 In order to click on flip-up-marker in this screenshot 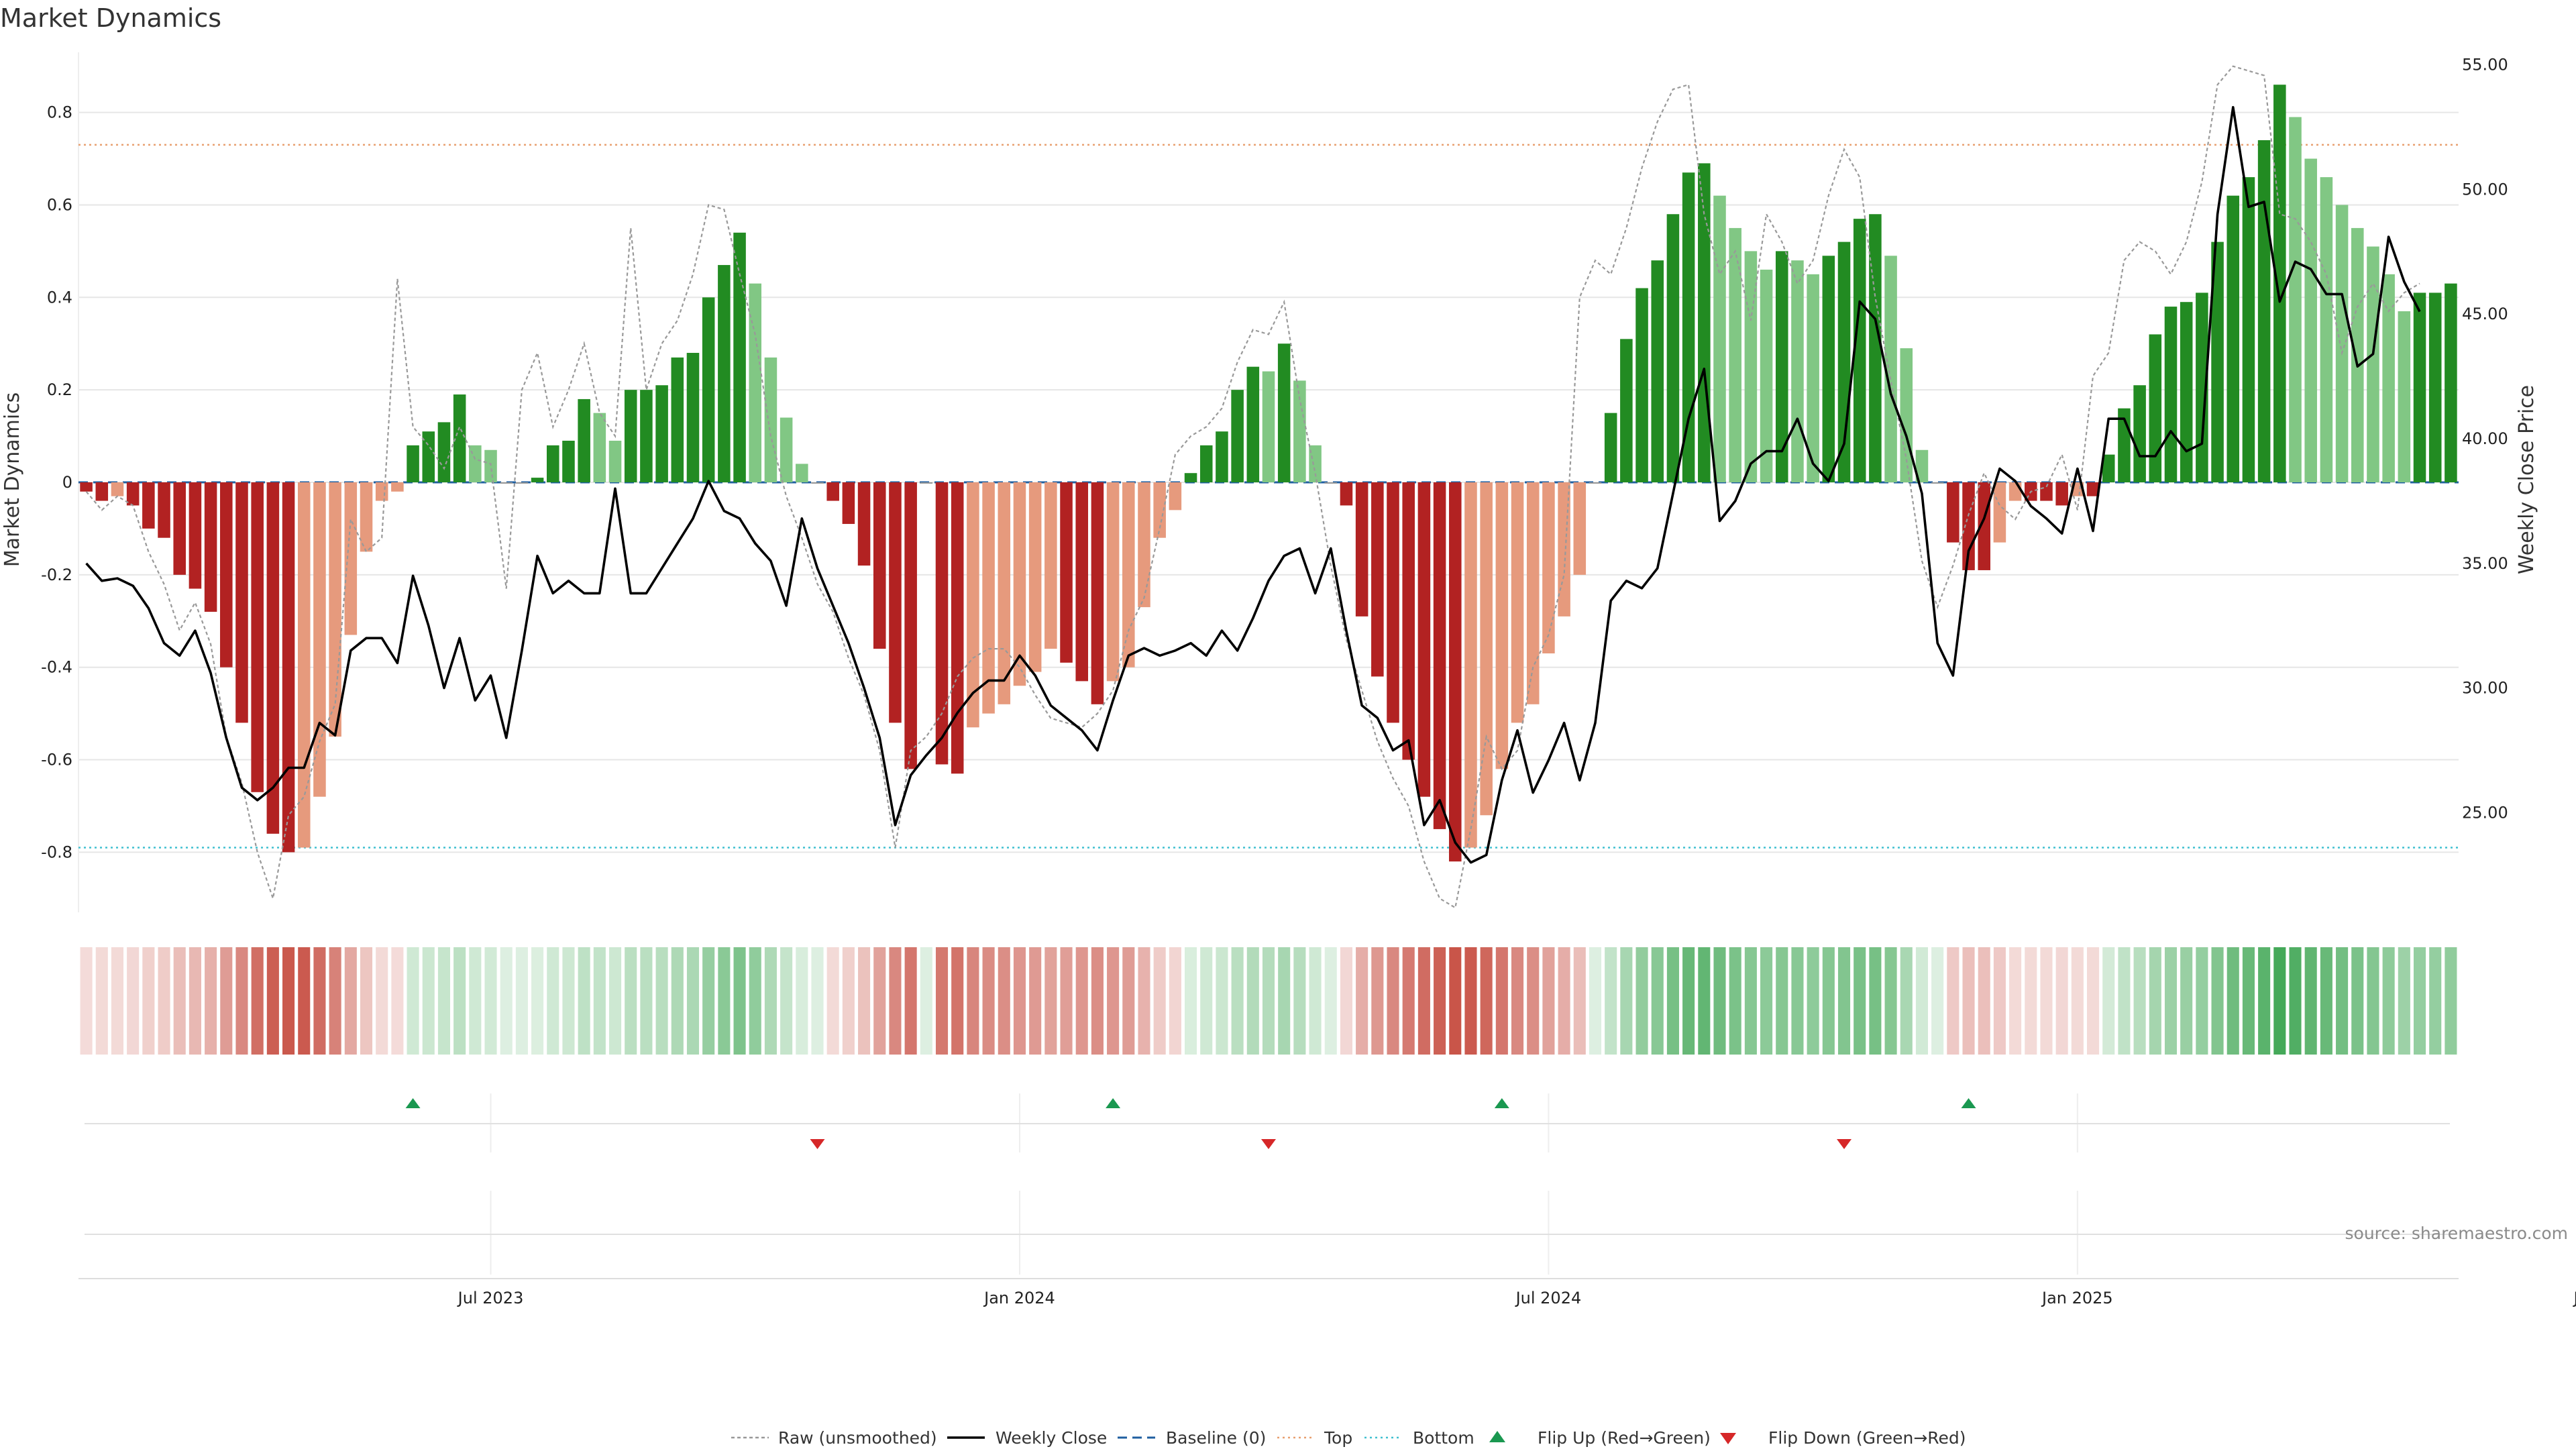, I will do `click(413, 1103)`.